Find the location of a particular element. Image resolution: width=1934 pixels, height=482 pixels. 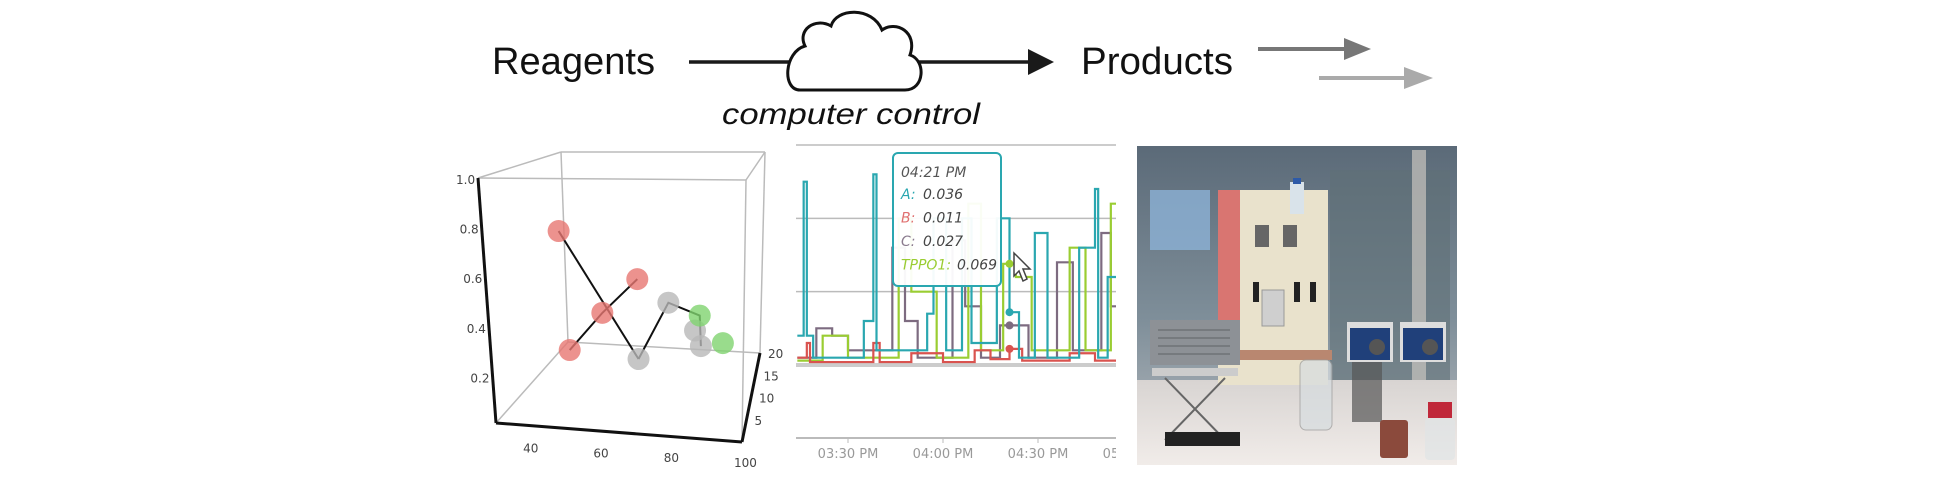

plot-box is located at coordinates (621, 297).